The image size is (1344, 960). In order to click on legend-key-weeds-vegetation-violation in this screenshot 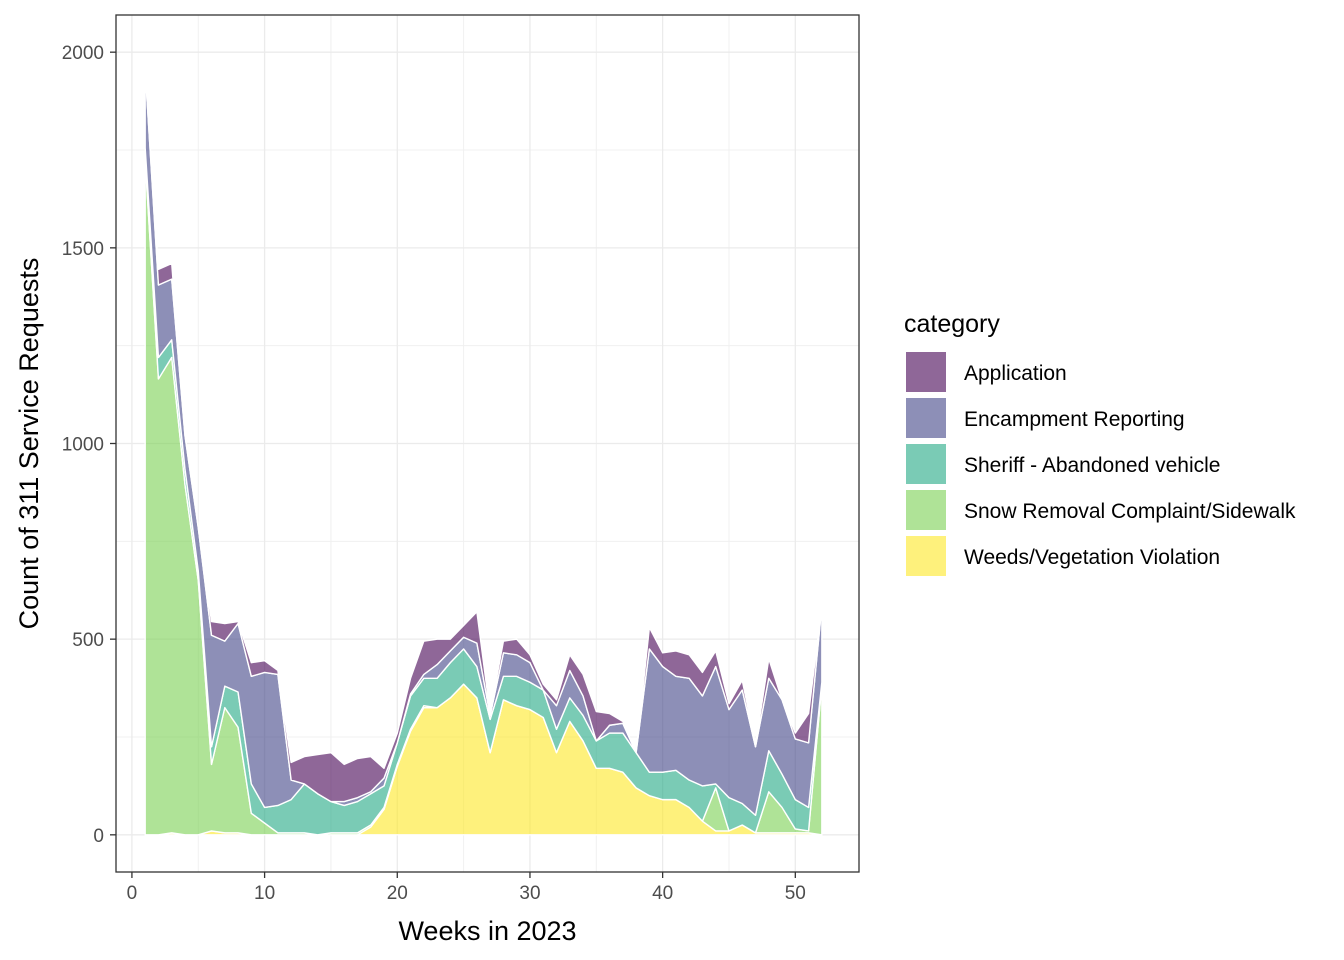, I will do `click(926, 556)`.